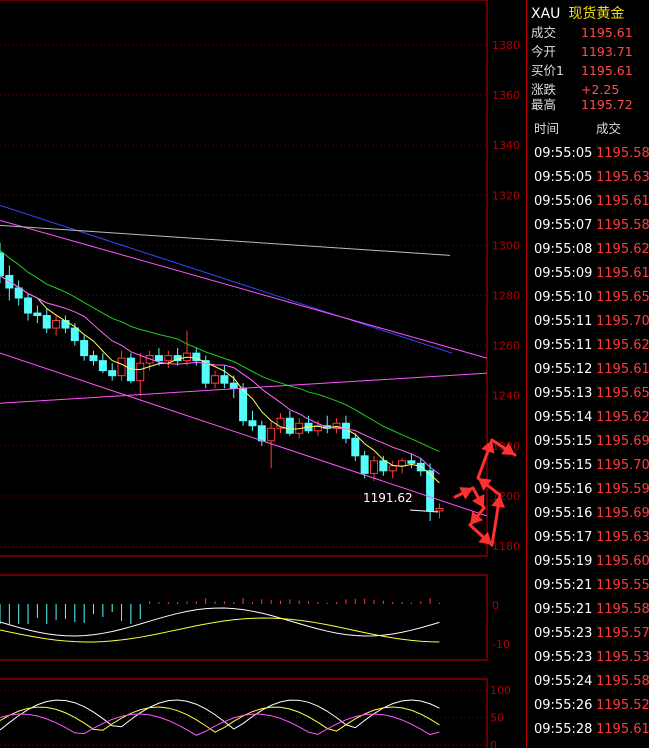 This screenshot has width=649, height=748. What do you see at coordinates (563, 417) in the screenshot?
I see `tick-time: 09:55:14` at bounding box center [563, 417].